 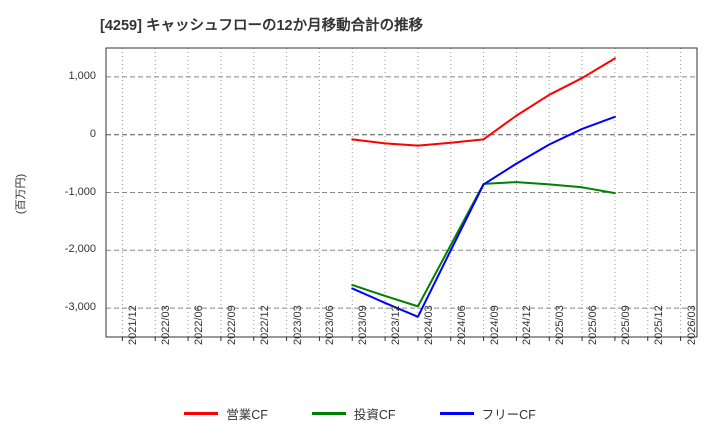 What do you see at coordinates (297, 325) in the screenshot?
I see `x-tick-label: 2023/03` at bounding box center [297, 325].